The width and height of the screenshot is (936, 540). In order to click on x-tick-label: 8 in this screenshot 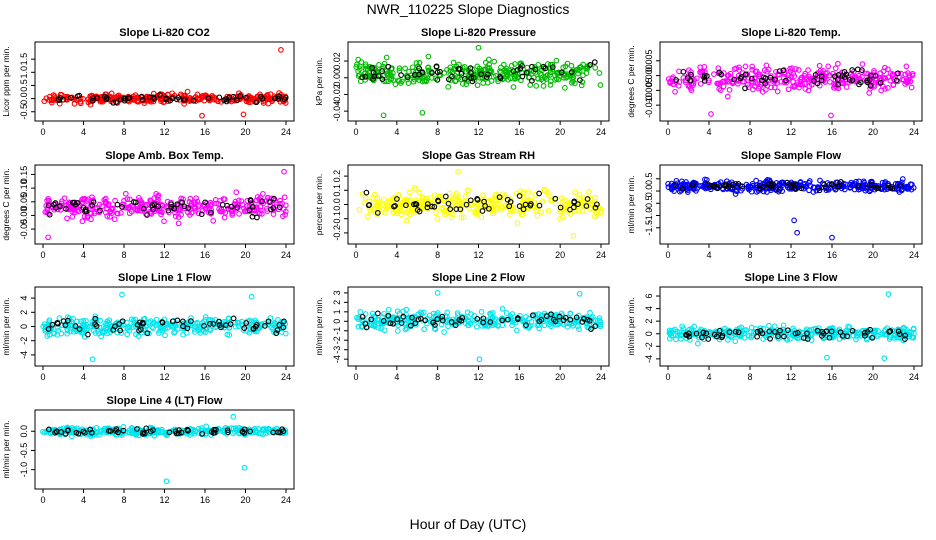, I will do `click(123, 377)`.